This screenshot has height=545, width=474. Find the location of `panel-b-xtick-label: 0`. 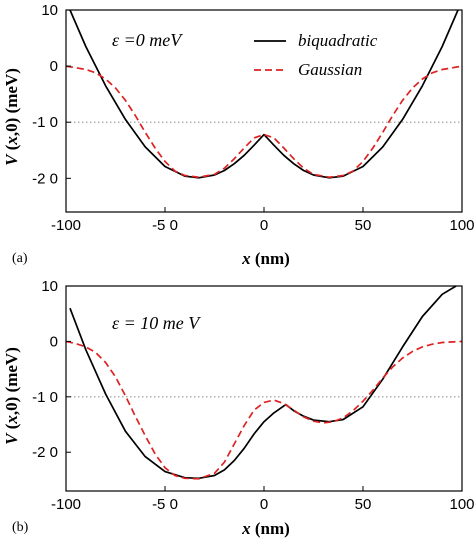

panel-b-xtick-label: 0 is located at coordinates (264, 504).